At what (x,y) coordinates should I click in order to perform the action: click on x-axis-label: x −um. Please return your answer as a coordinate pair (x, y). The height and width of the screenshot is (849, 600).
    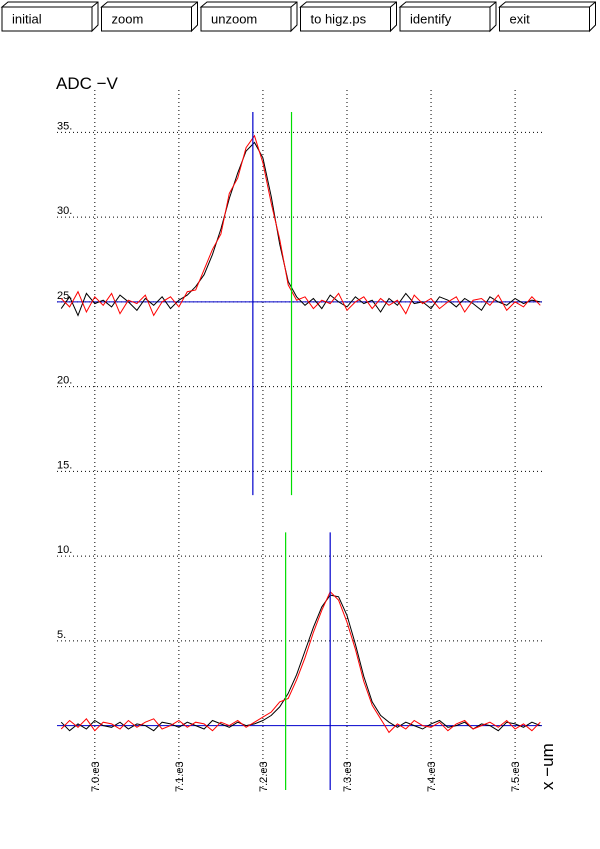
    Looking at the image, I should click on (547, 766).